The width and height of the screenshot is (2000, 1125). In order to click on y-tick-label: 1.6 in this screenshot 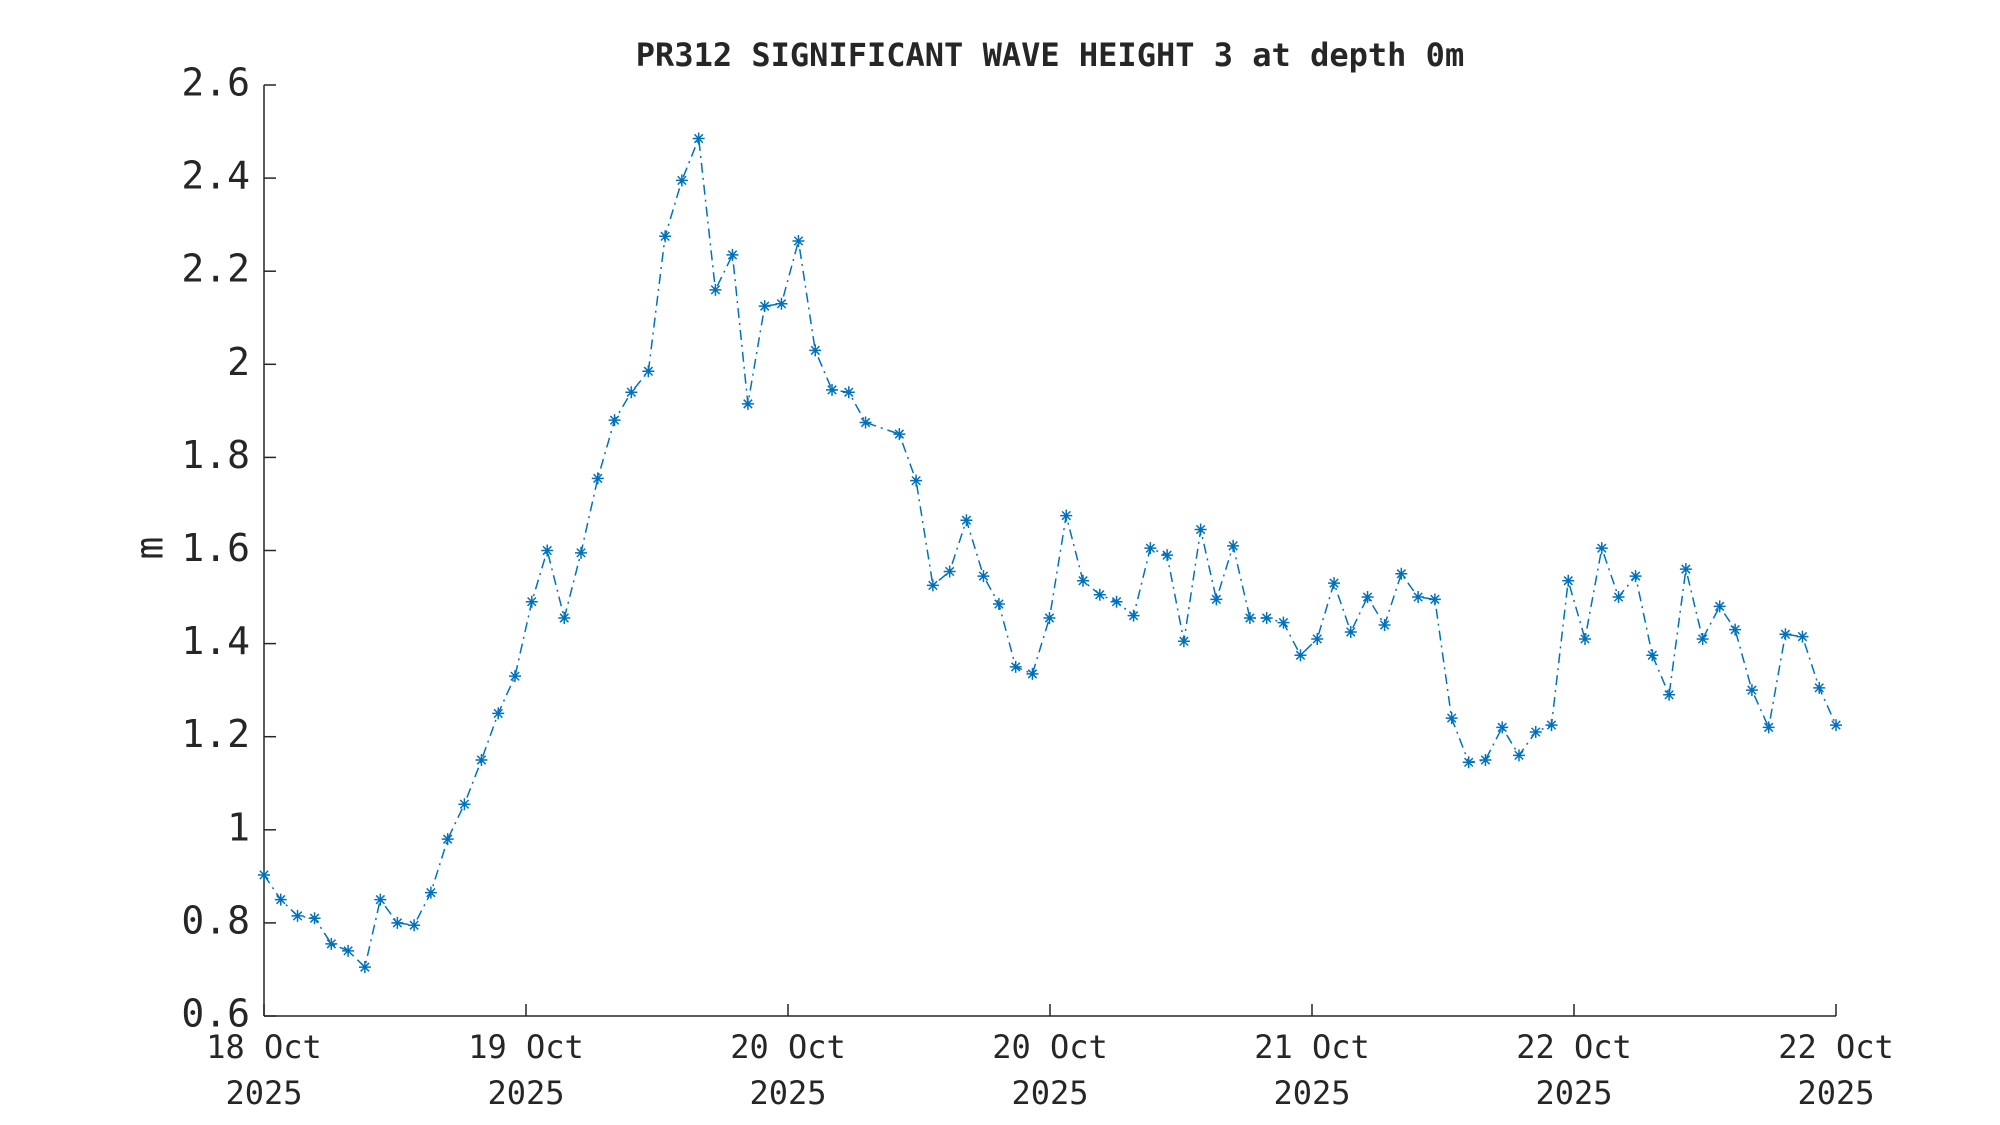, I will do `click(215, 548)`.